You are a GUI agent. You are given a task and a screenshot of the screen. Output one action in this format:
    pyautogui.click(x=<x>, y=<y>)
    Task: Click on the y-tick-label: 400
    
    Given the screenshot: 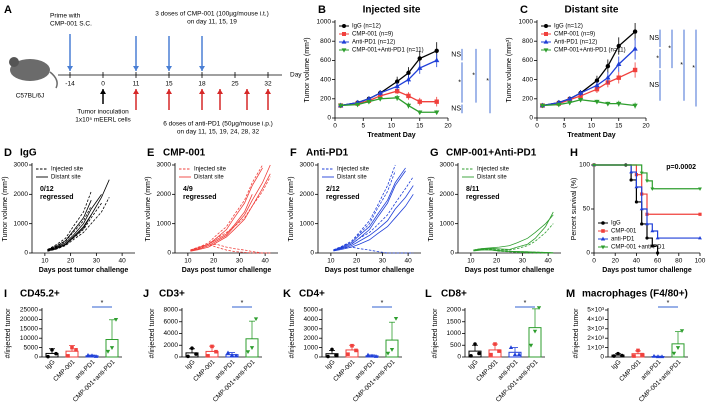 What is the action you would take?
    pyautogui.click(x=527, y=79)
    